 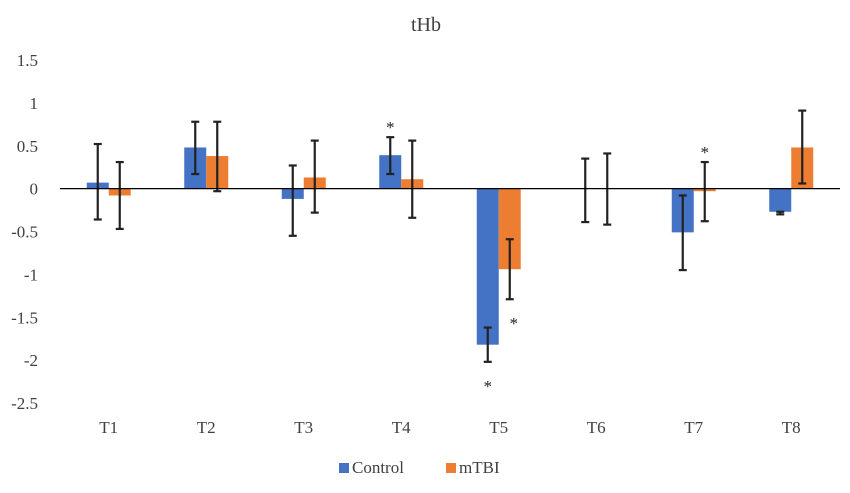 What do you see at coordinates (585, 190) in the screenshot?
I see `error-bar-control-t6` at bounding box center [585, 190].